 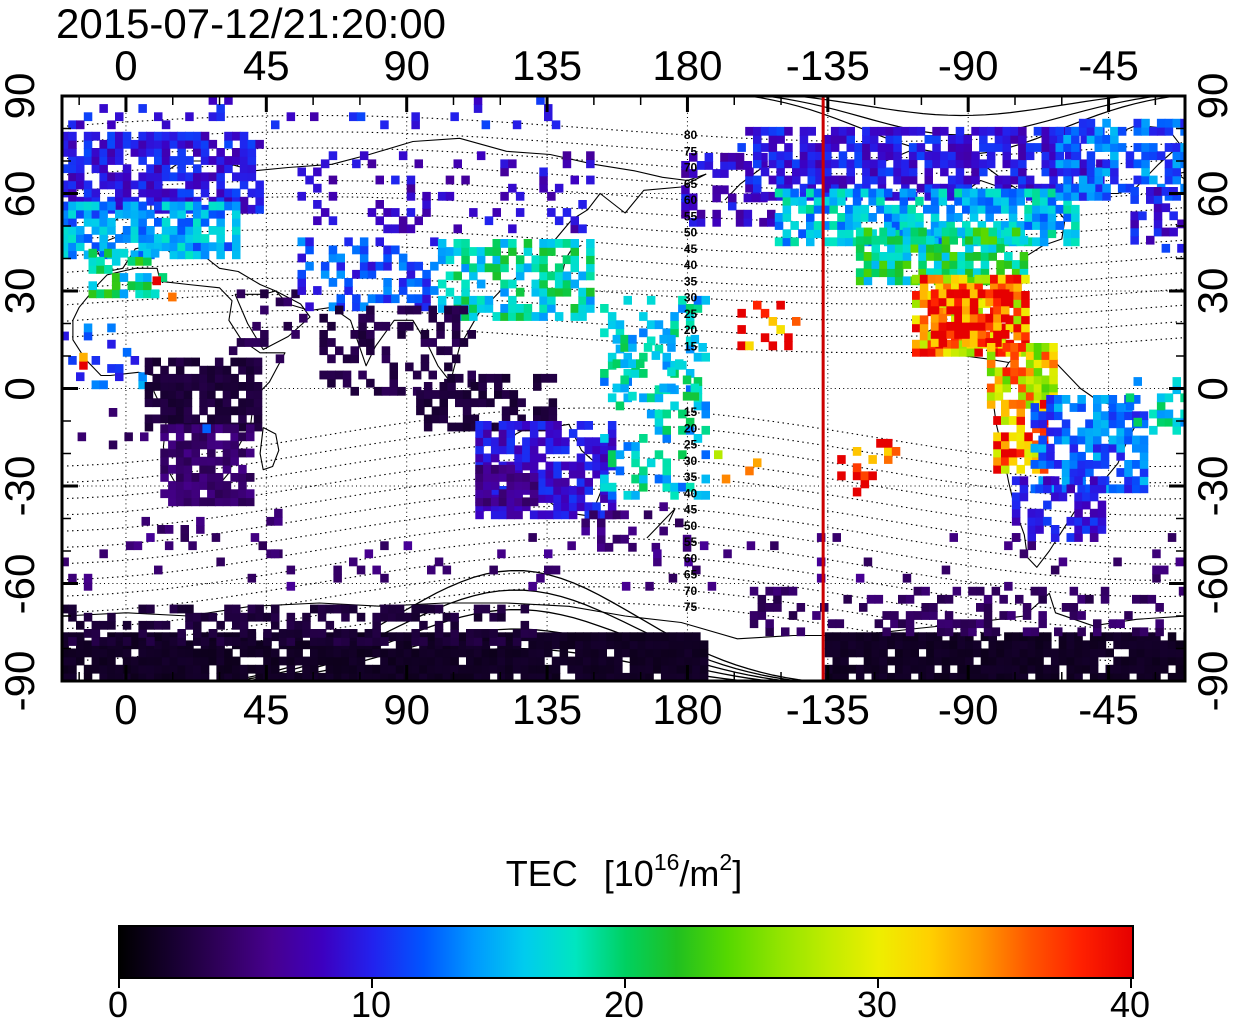 What do you see at coordinates (1108, 65) in the screenshot?
I see `x-tick-label-top: -45` at bounding box center [1108, 65].